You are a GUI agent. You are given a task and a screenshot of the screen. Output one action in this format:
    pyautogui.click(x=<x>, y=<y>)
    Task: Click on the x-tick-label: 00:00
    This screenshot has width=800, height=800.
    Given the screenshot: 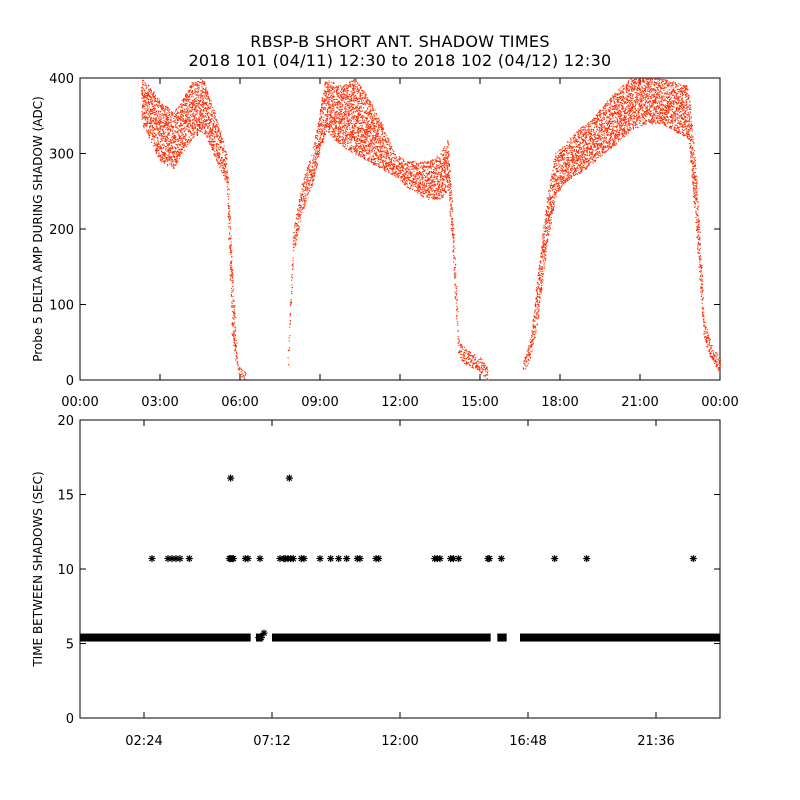 What is the action you would take?
    pyautogui.click(x=719, y=402)
    